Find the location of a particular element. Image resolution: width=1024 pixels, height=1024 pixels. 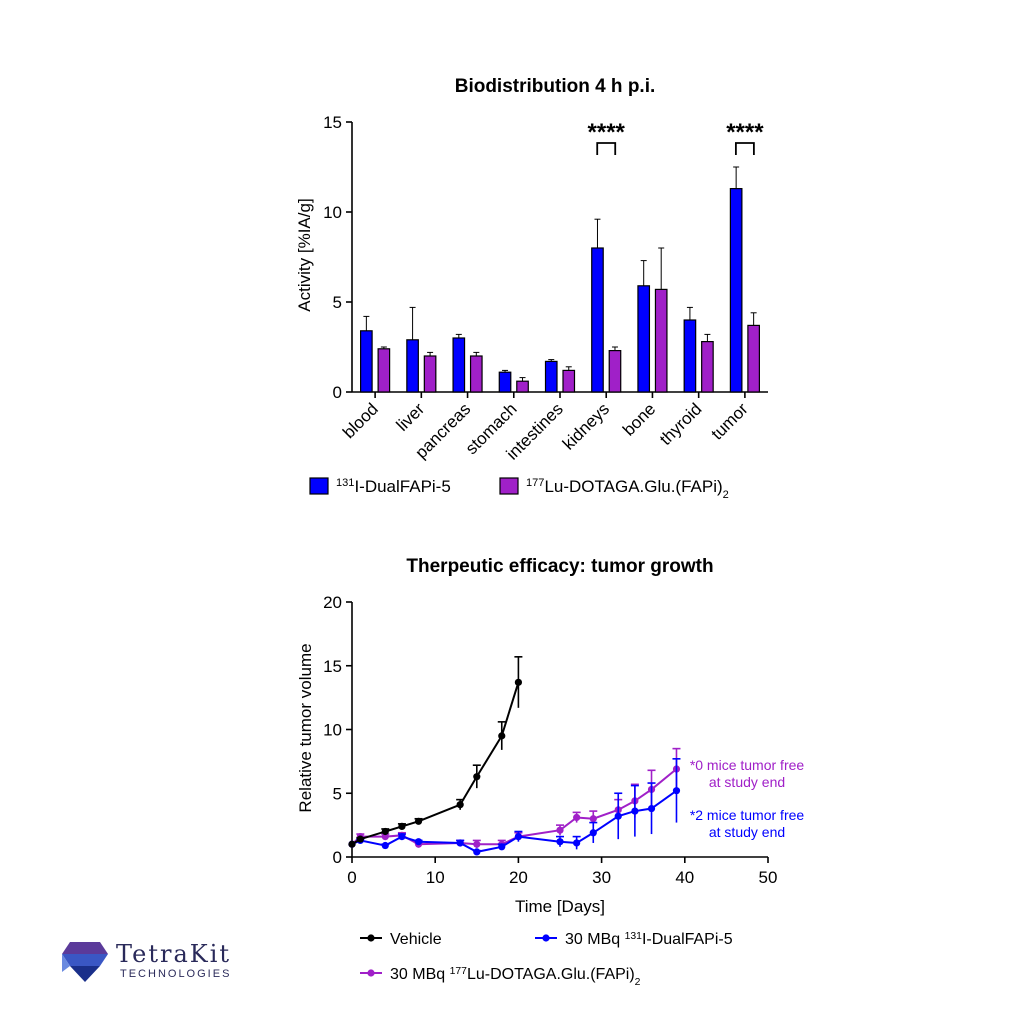

logo-tagline: TECHNOLOGIES is located at coordinates (176, 974).